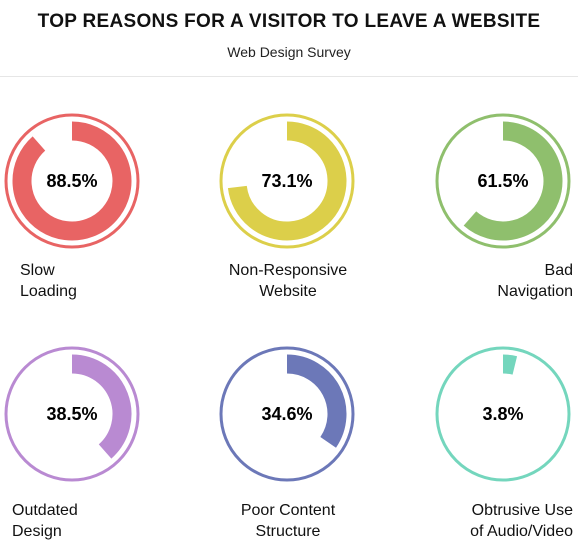  What do you see at coordinates (522, 510) in the screenshot?
I see `donut-category-label-line: Obtrusive Use` at bounding box center [522, 510].